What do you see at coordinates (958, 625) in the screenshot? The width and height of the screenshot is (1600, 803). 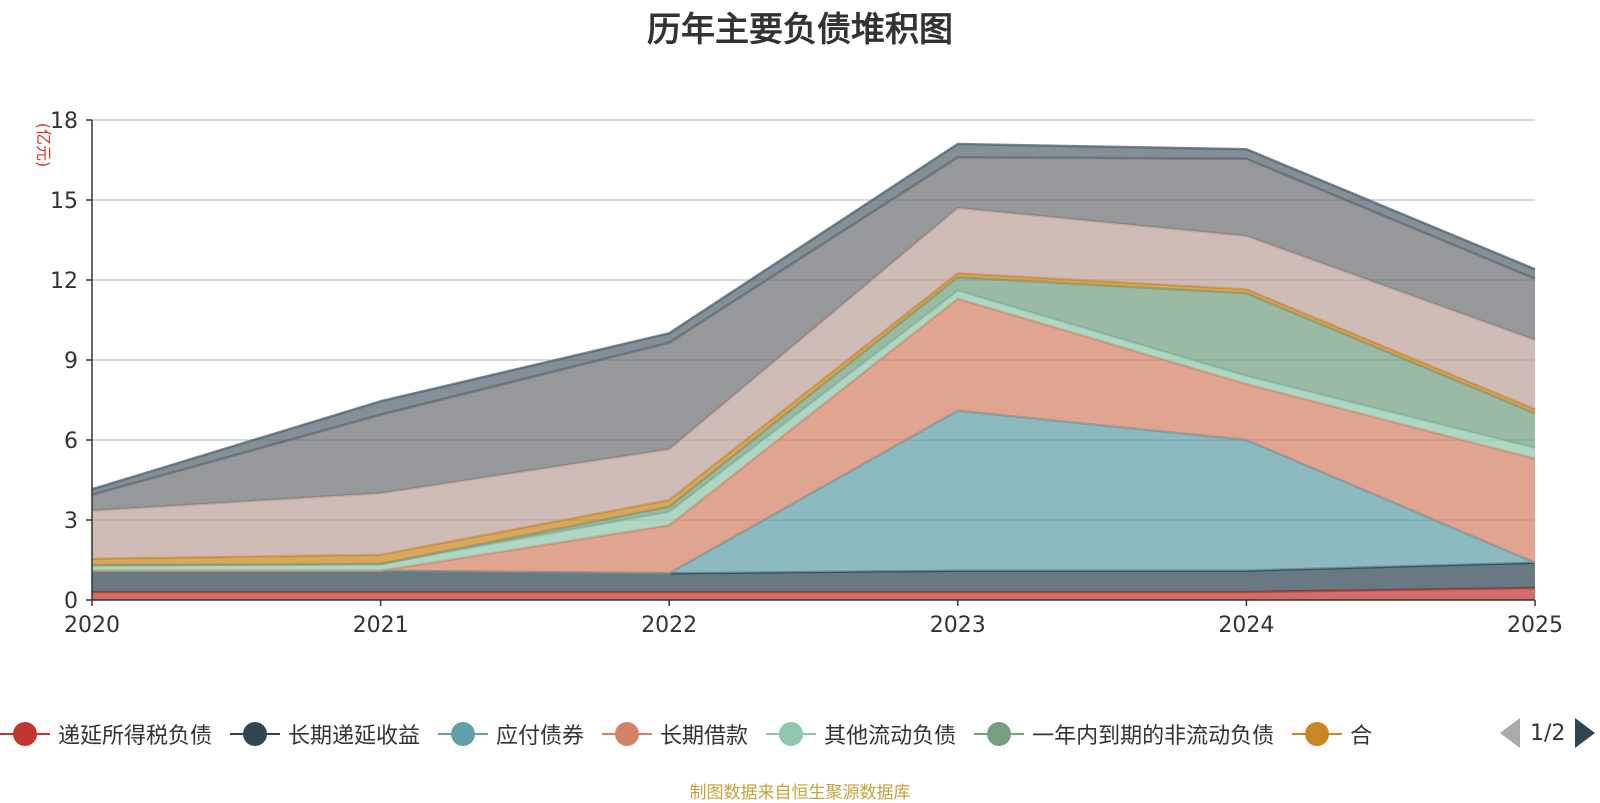 I see `x-tick-label: 2023` at bounding box center [958, 625].